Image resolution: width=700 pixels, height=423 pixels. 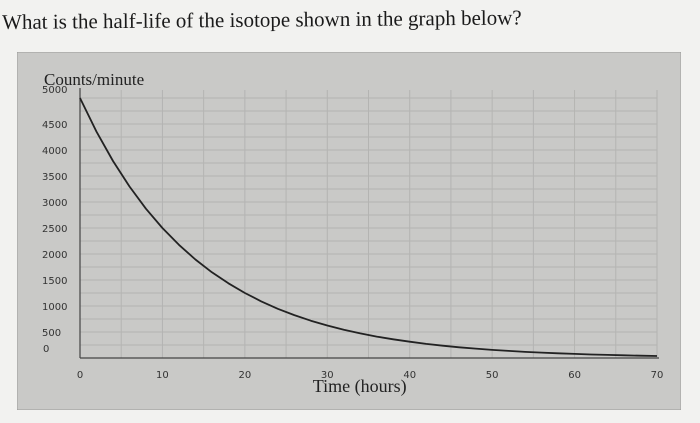 What do you see at coordinates (54, 151) in the screenshot?
I see `y-tick-label: 4000` at bounding box center [54, 151].